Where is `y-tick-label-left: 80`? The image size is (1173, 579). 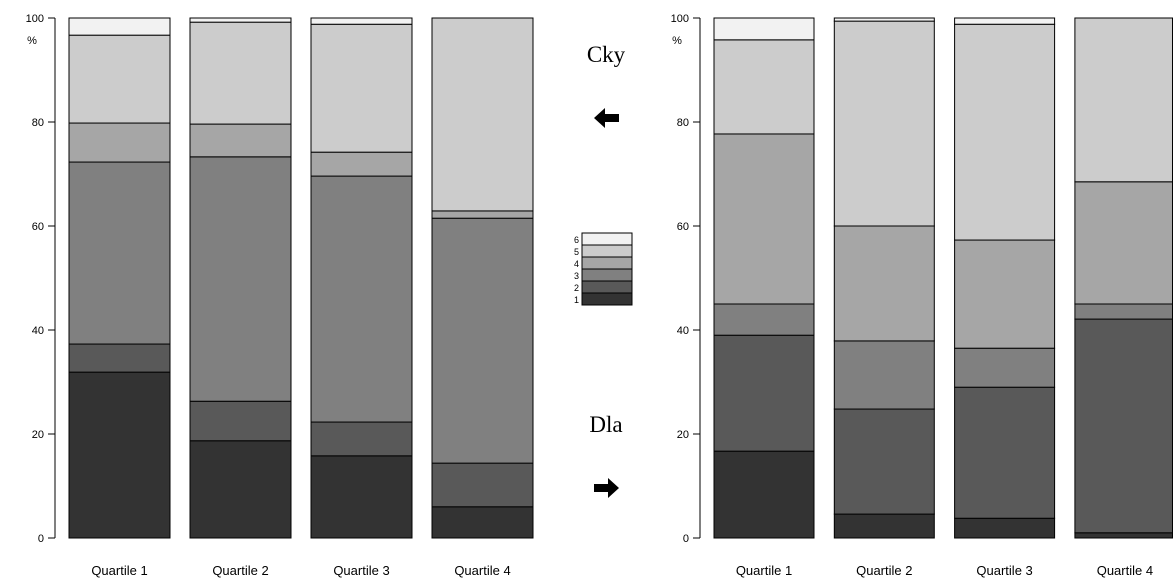
y-tick-label-left: 80 is located at coordinates (38, 123).